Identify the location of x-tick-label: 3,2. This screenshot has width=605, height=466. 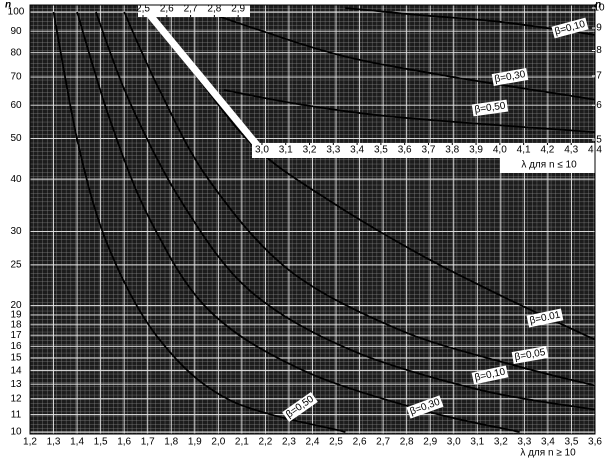
(501, 442).